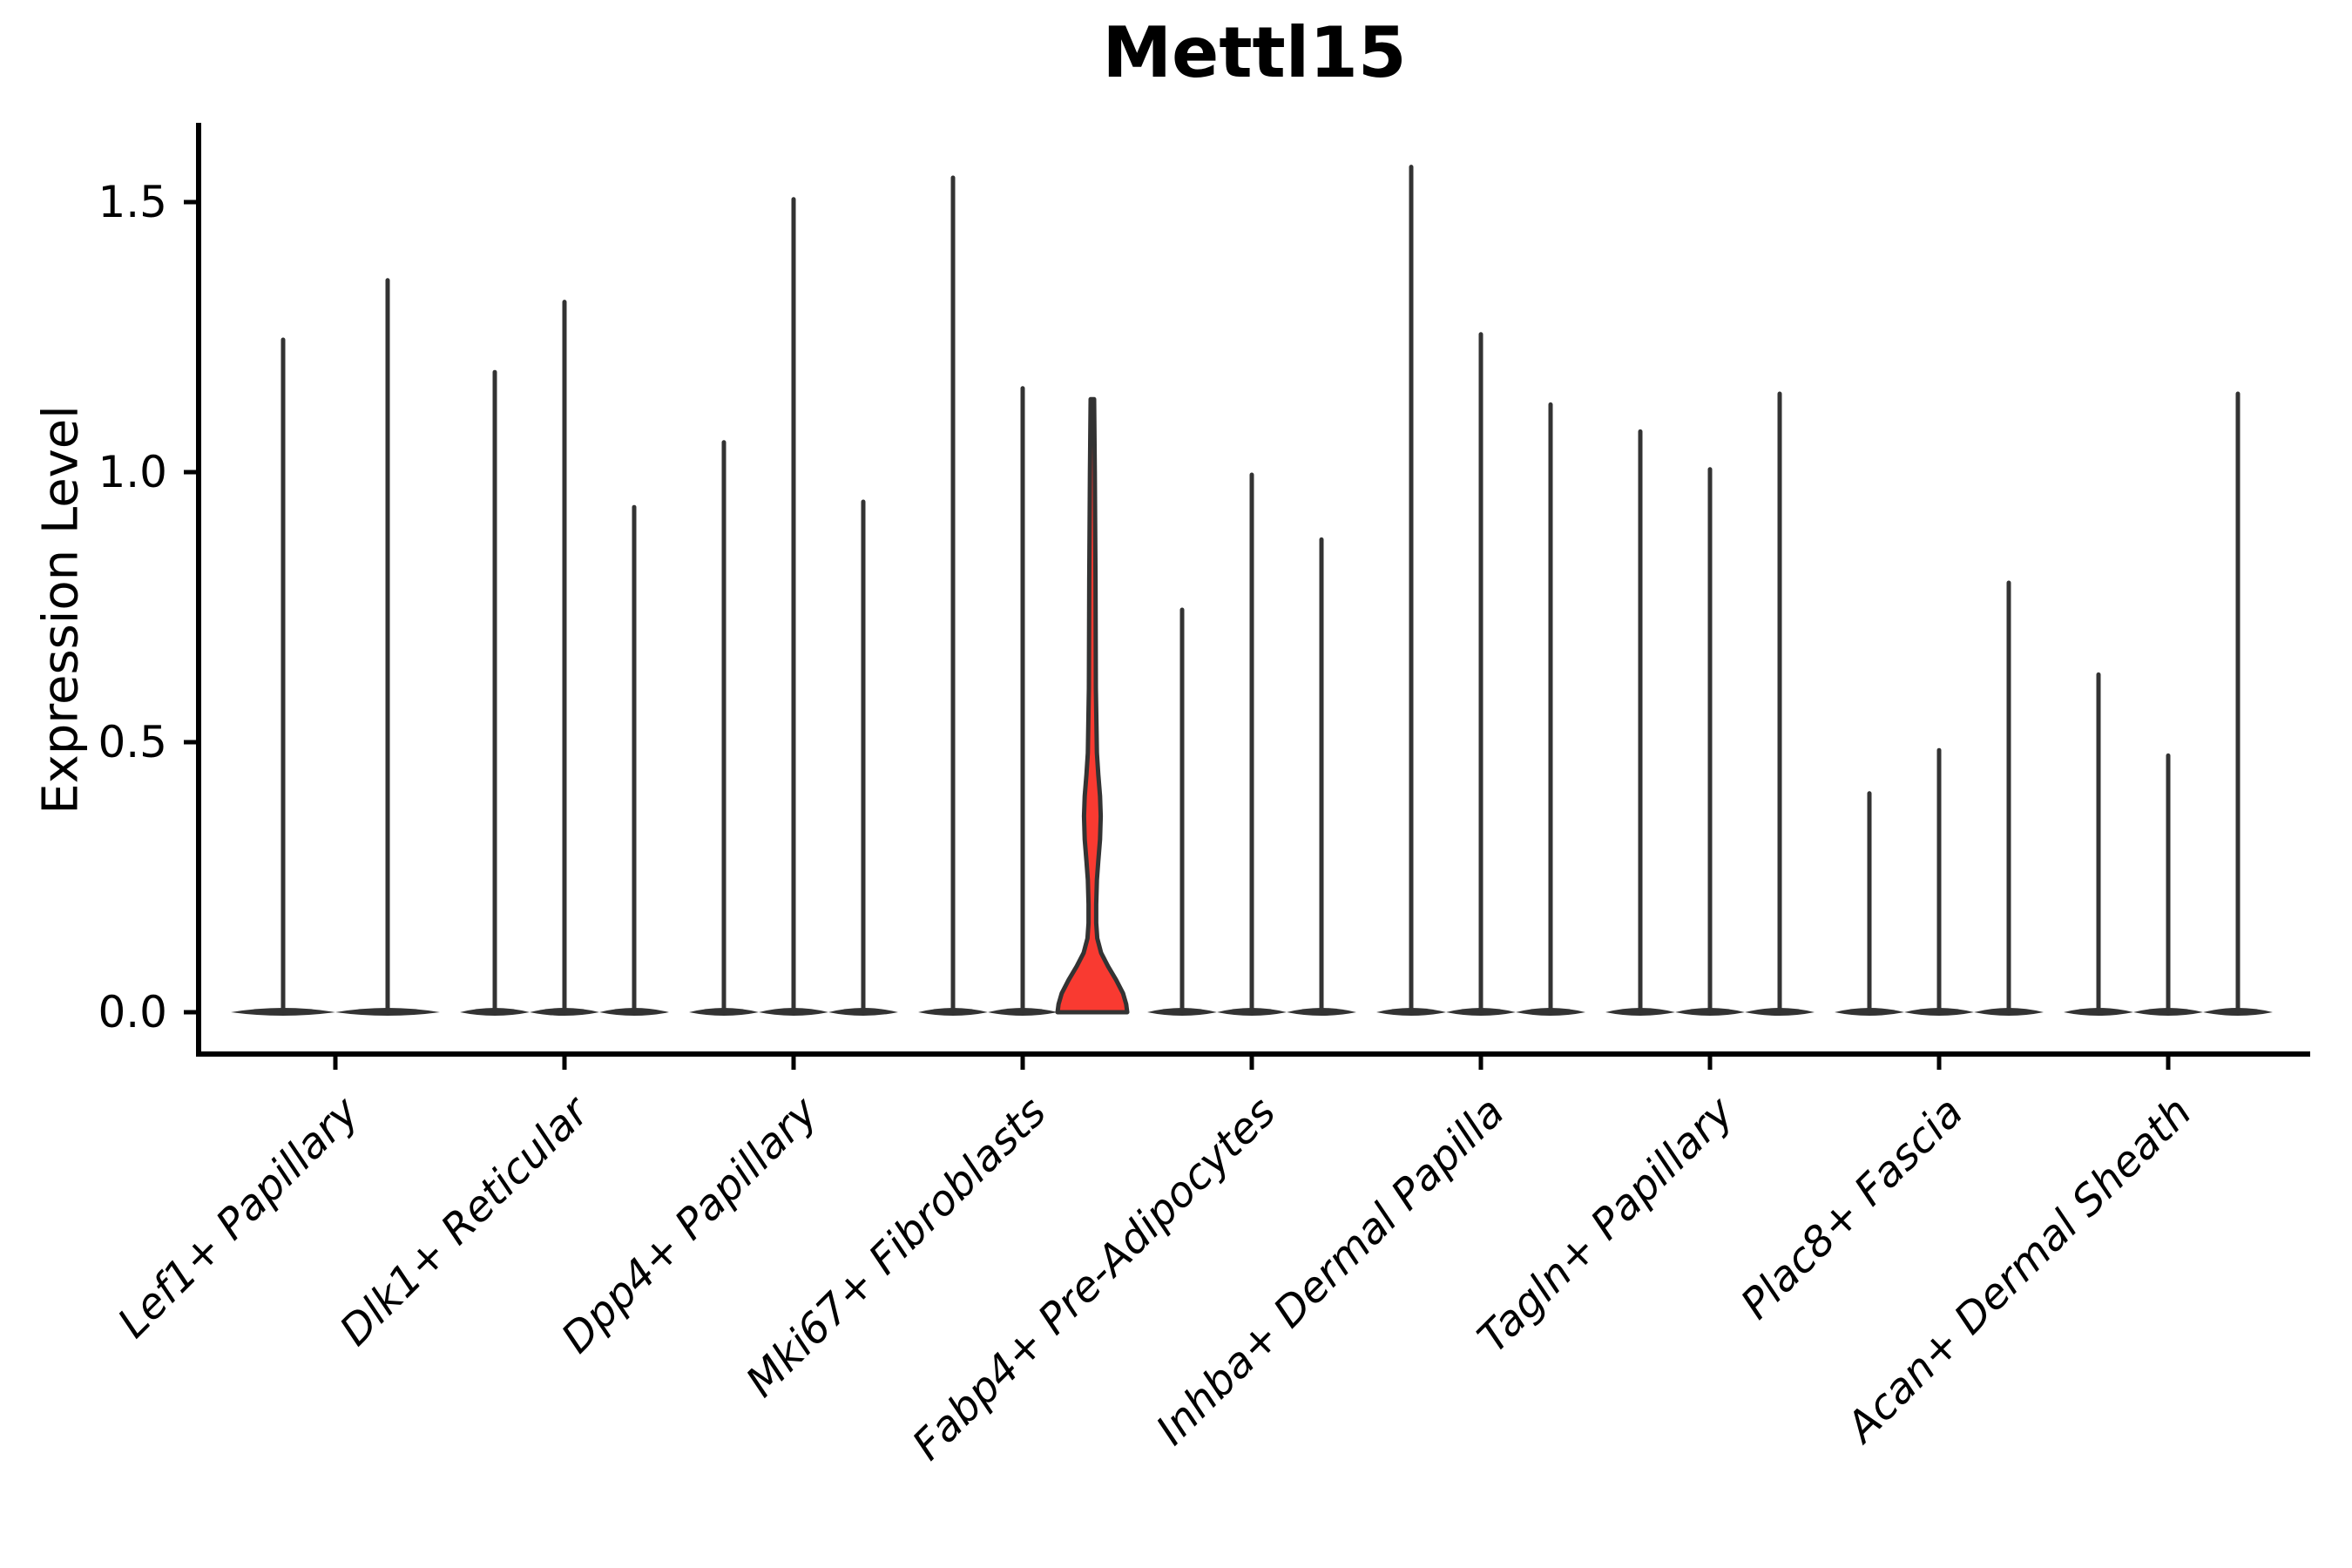 This screenshot has height=1568, width=2352. What do you see at coordinates (132, 742) in the screenshot?
I see `y-tick-label-0-5: 0.5` at bounding box center [132, 742].